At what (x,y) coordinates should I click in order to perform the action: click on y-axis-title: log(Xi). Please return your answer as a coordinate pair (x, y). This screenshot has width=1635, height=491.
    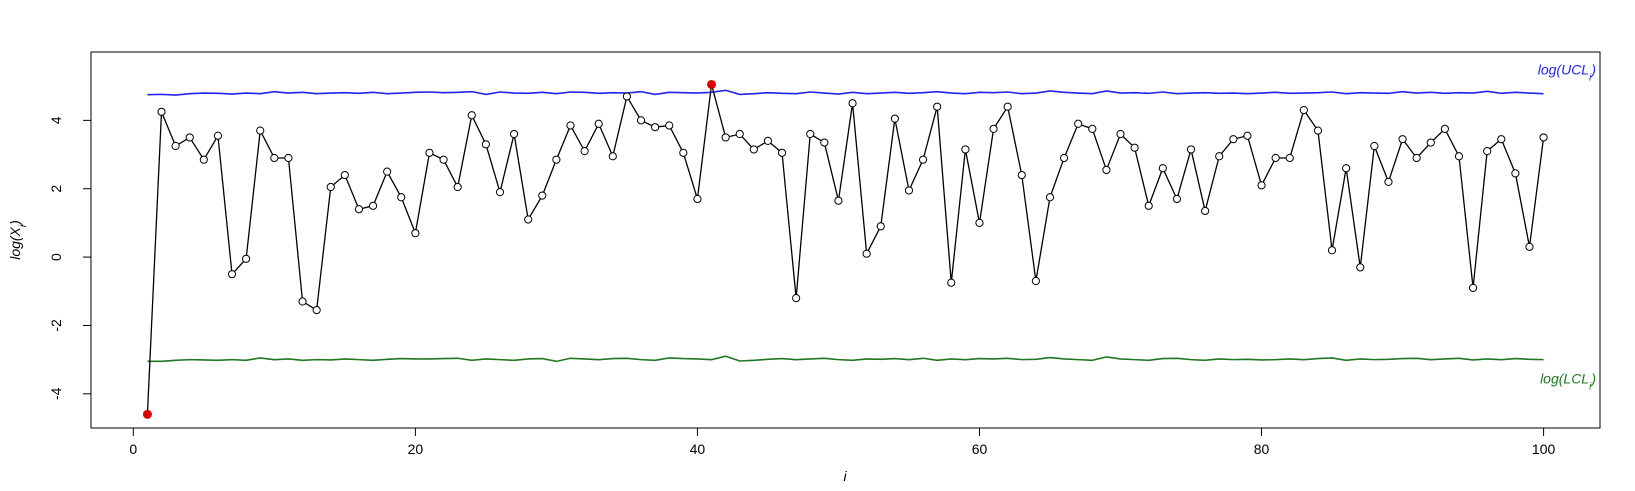
    Looking at the image, I should click on (18, 240).